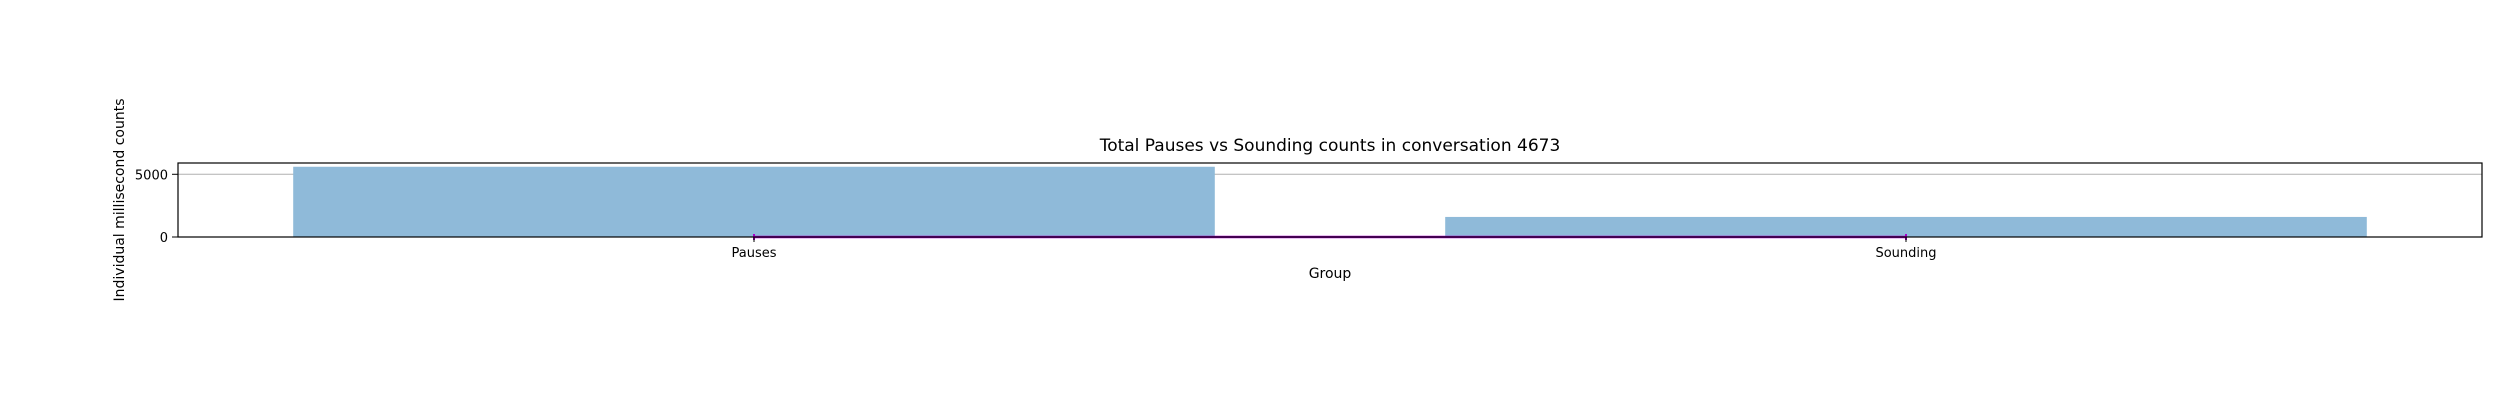 This screenshot has width=2500, height=400. Describe the element at coordinates (1334, 249) in the screenshot. I see `x-axis: Pauses Sounding` at that location.